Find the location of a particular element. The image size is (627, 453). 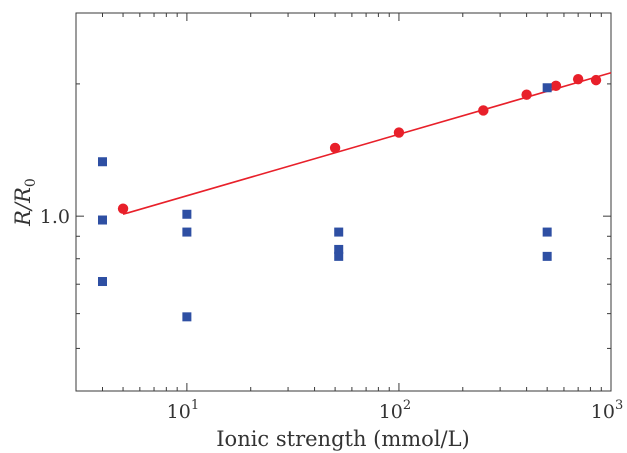

x-tick-label: 10³ is located at coordinates (607, 410).